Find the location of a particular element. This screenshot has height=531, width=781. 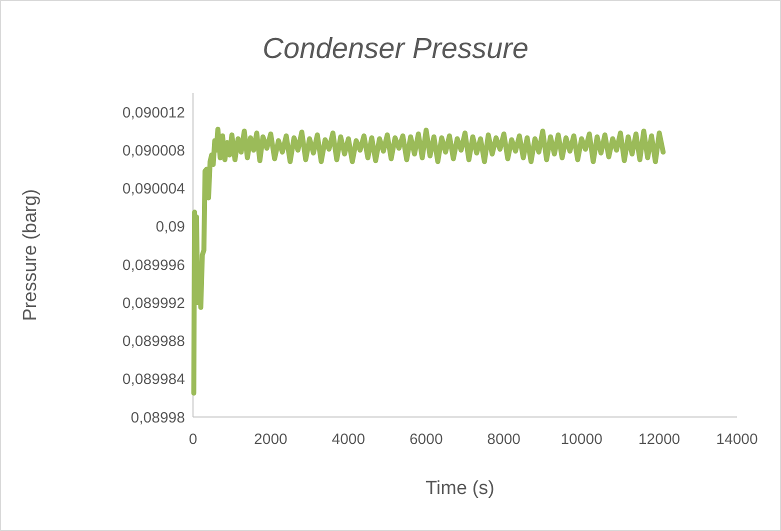

x-tick-label: 0 is located at coordinates (193, 439).